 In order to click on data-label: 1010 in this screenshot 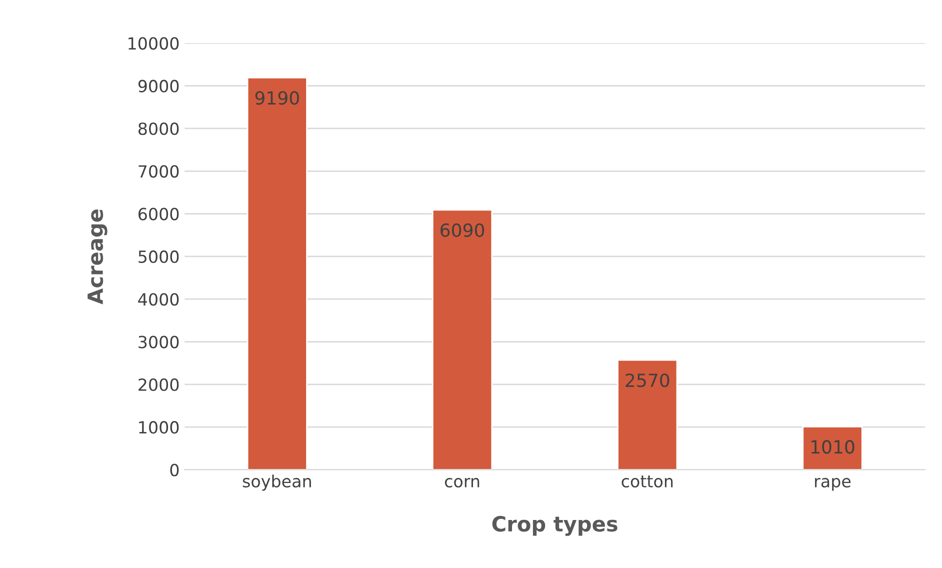, I will do `click(833, 447)`.